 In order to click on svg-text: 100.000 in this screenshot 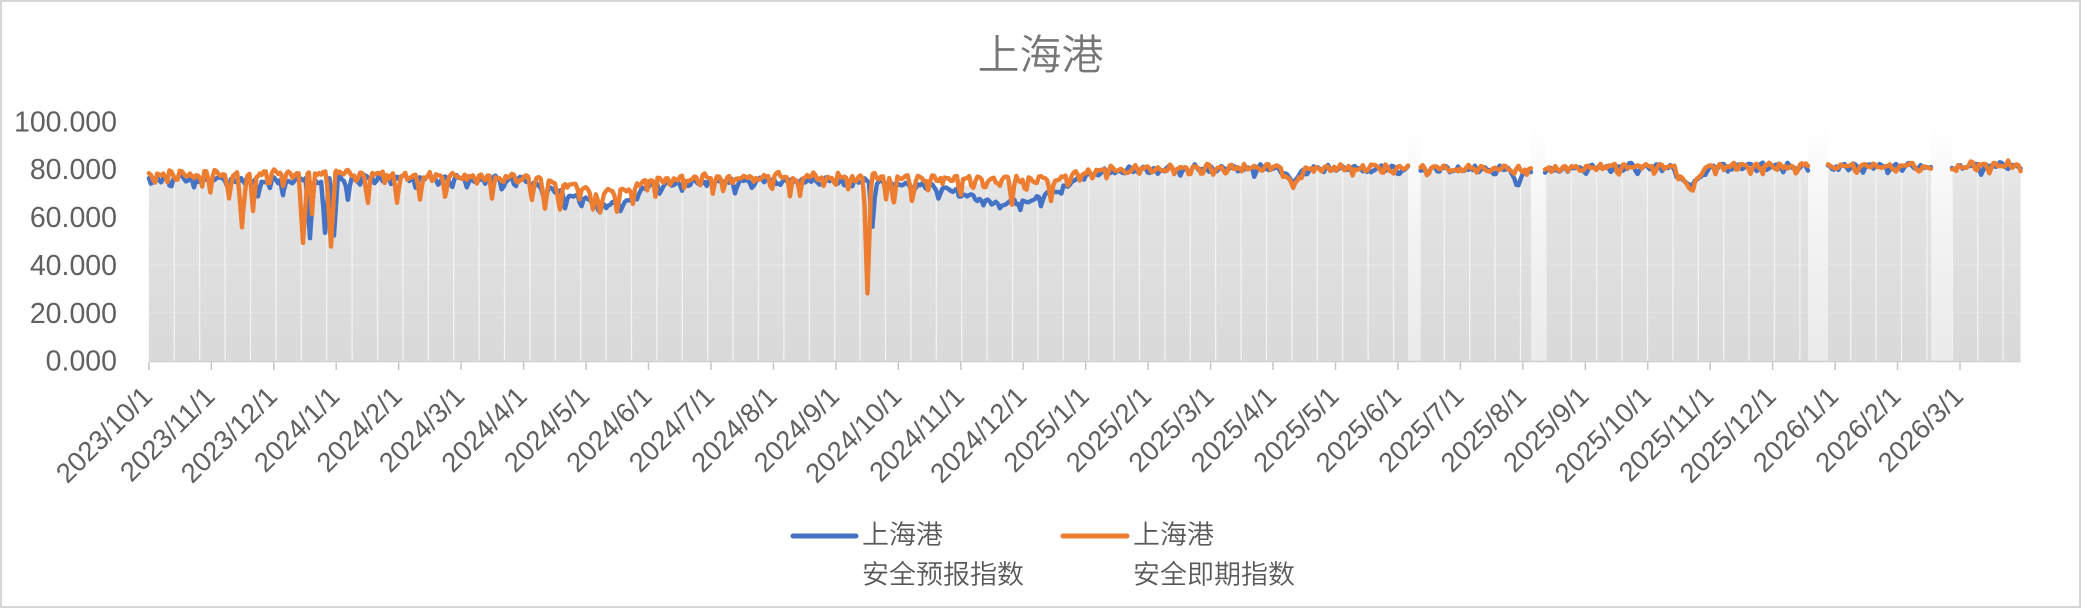, I will do `click(65, 122)`.